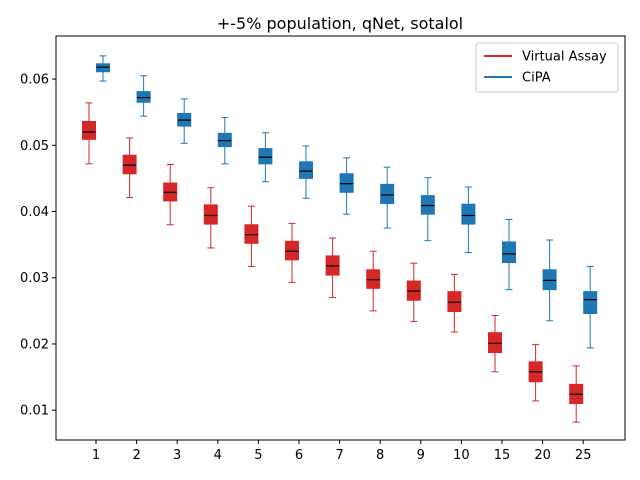 The height and width of the screenshot is (480, 640). Describe the element at coordinates (218, 455) in the screenshot. I see `x-tick-label: 4` at that location.